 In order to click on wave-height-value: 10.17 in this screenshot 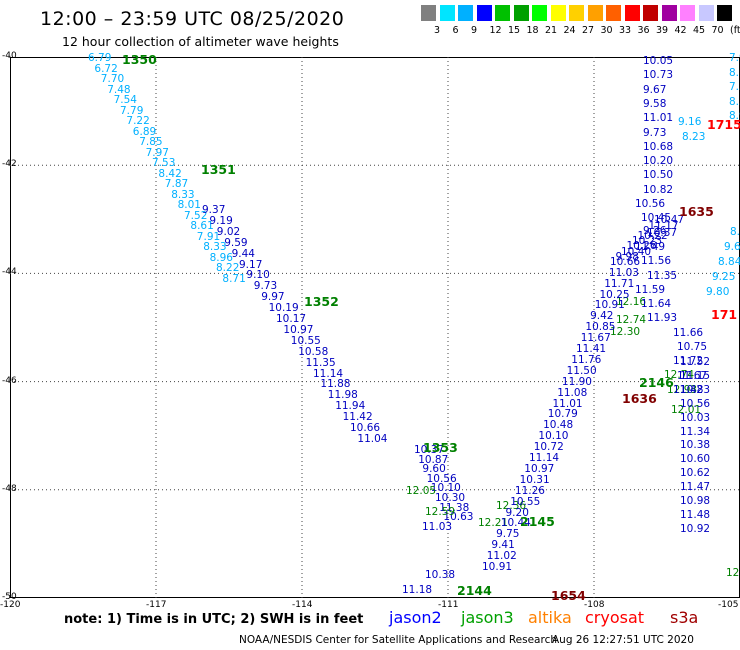, I will do `click(291, 319)`.